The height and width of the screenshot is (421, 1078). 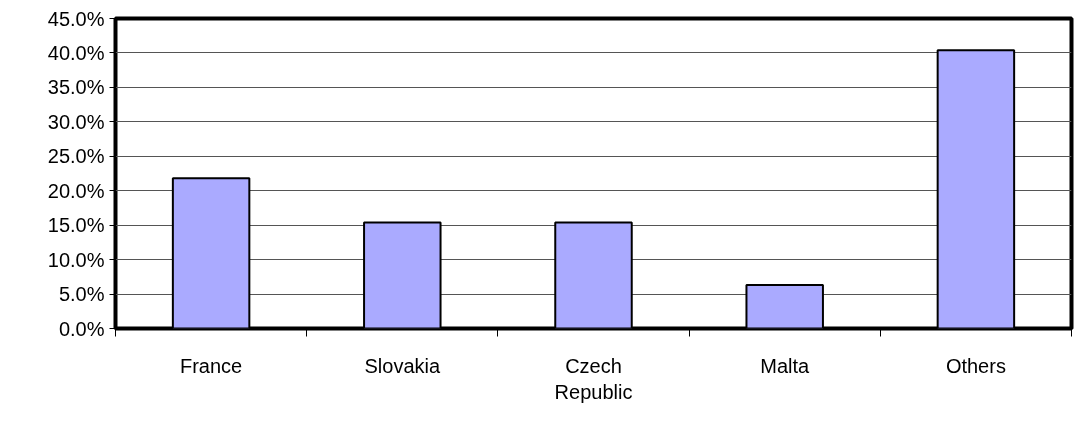 What do you see at coordinates (593, 378) in the screenshot?
I see `x-tick-label: Czech Republic` at bounding box center [593, 378].